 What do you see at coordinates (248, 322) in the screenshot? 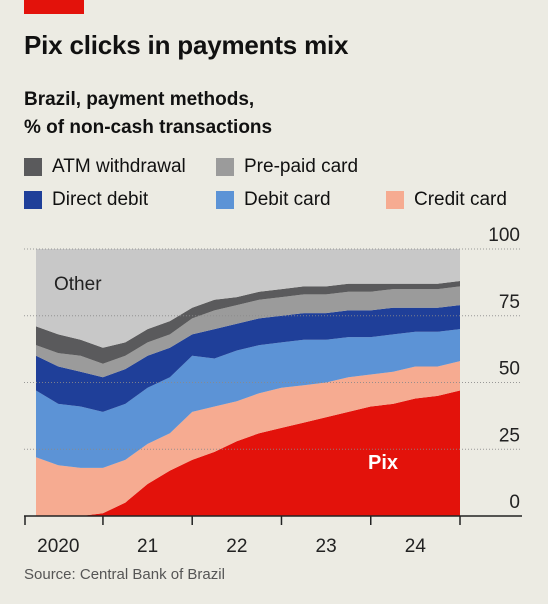
I see `area-atm-withdrawal` at bounding box center [248, 322].